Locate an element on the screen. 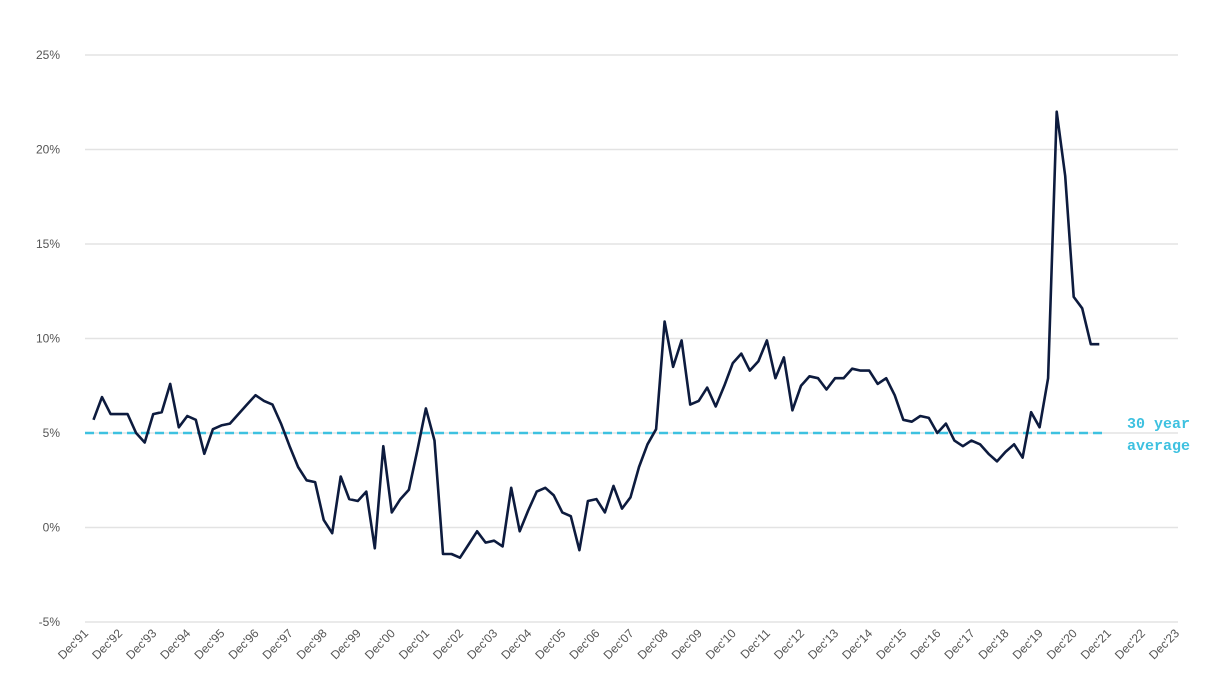  x-tick-label: Dec'14 is located at coordinates (857, 644).